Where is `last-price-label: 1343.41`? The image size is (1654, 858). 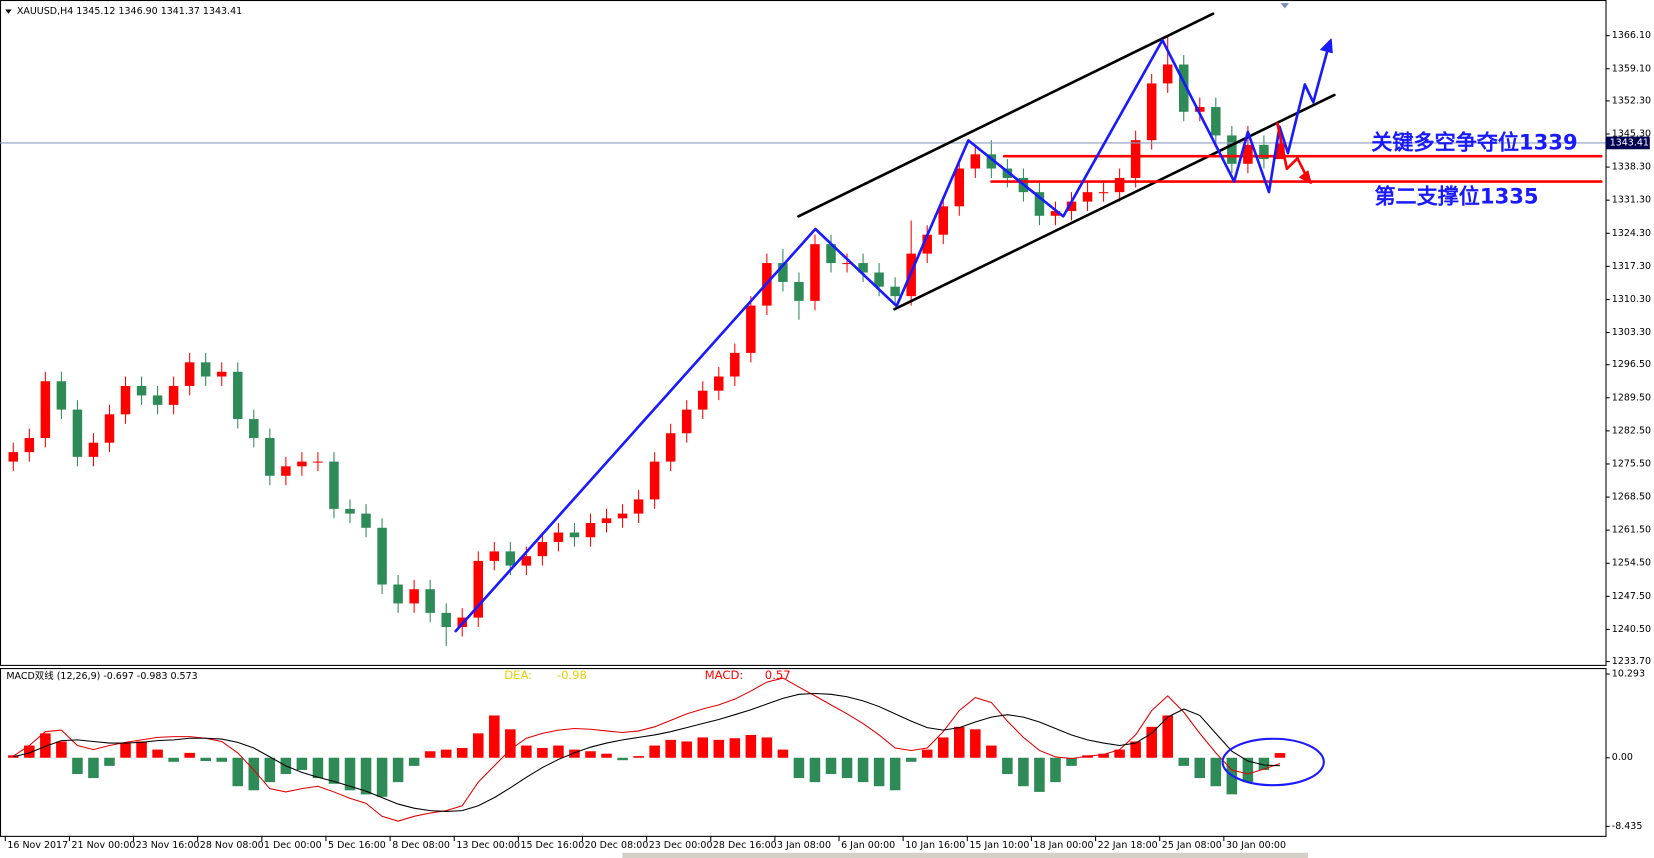
last-price-label: 1343.41 is located at coordinates (1629, 142).